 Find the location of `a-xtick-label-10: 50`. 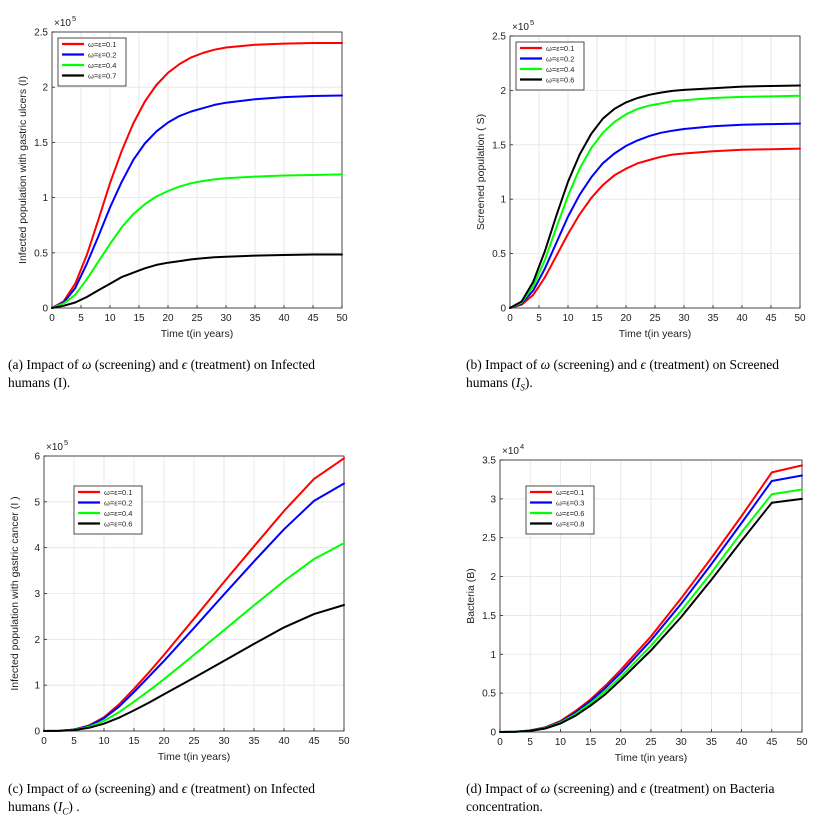

a-xtick-label-10: 50 is located at coordinates (342, 318).